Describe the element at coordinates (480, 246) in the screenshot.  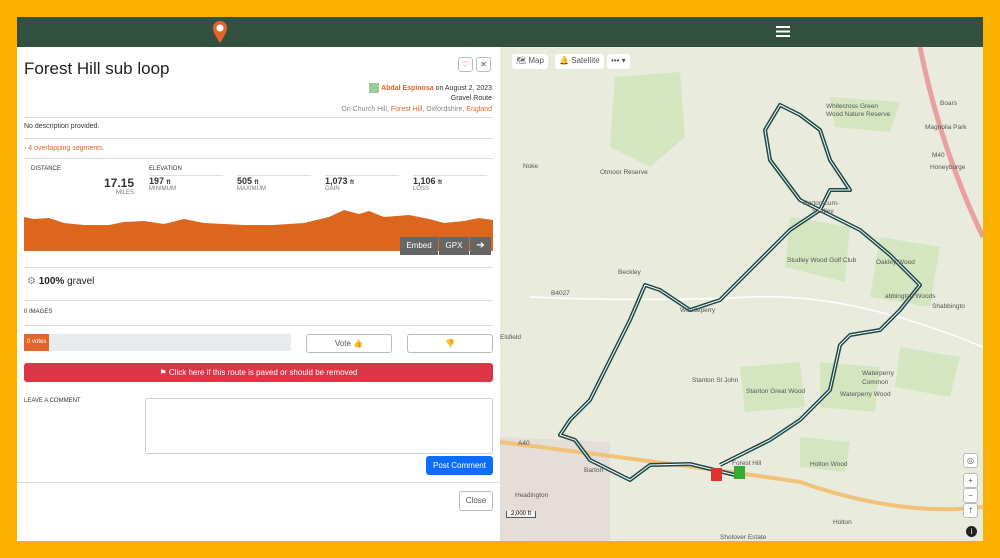
I see `arrow-button: ➔` at that location.